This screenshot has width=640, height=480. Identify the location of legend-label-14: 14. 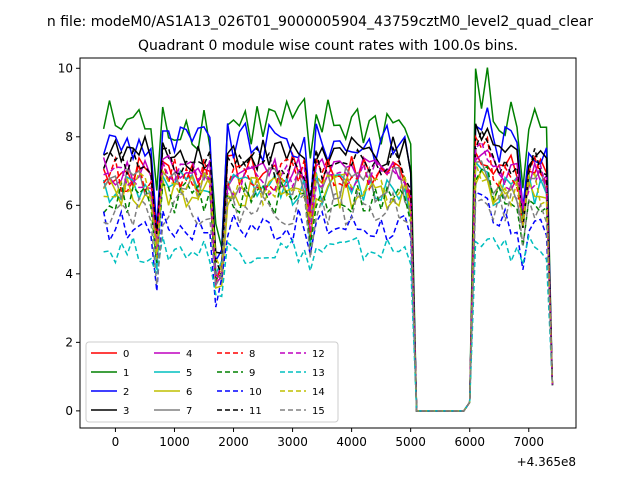
(318, 392).